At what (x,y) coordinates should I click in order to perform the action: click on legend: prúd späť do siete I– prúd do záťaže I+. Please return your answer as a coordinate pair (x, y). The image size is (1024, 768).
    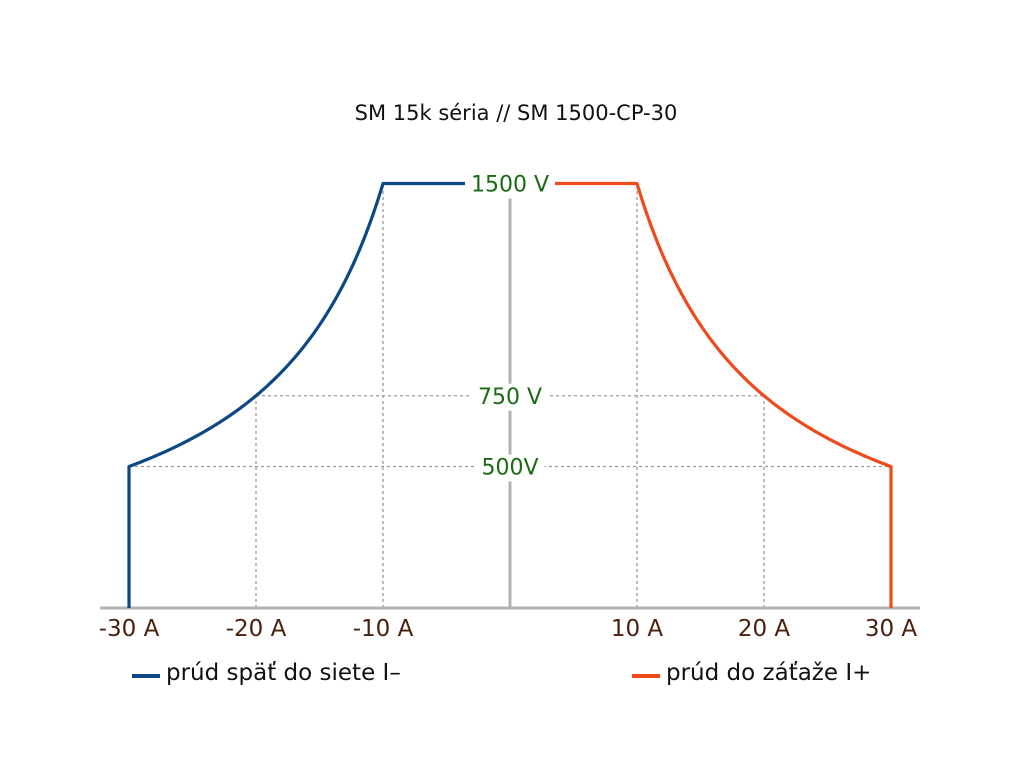
    Looking at the image, I should click on (501, 673).